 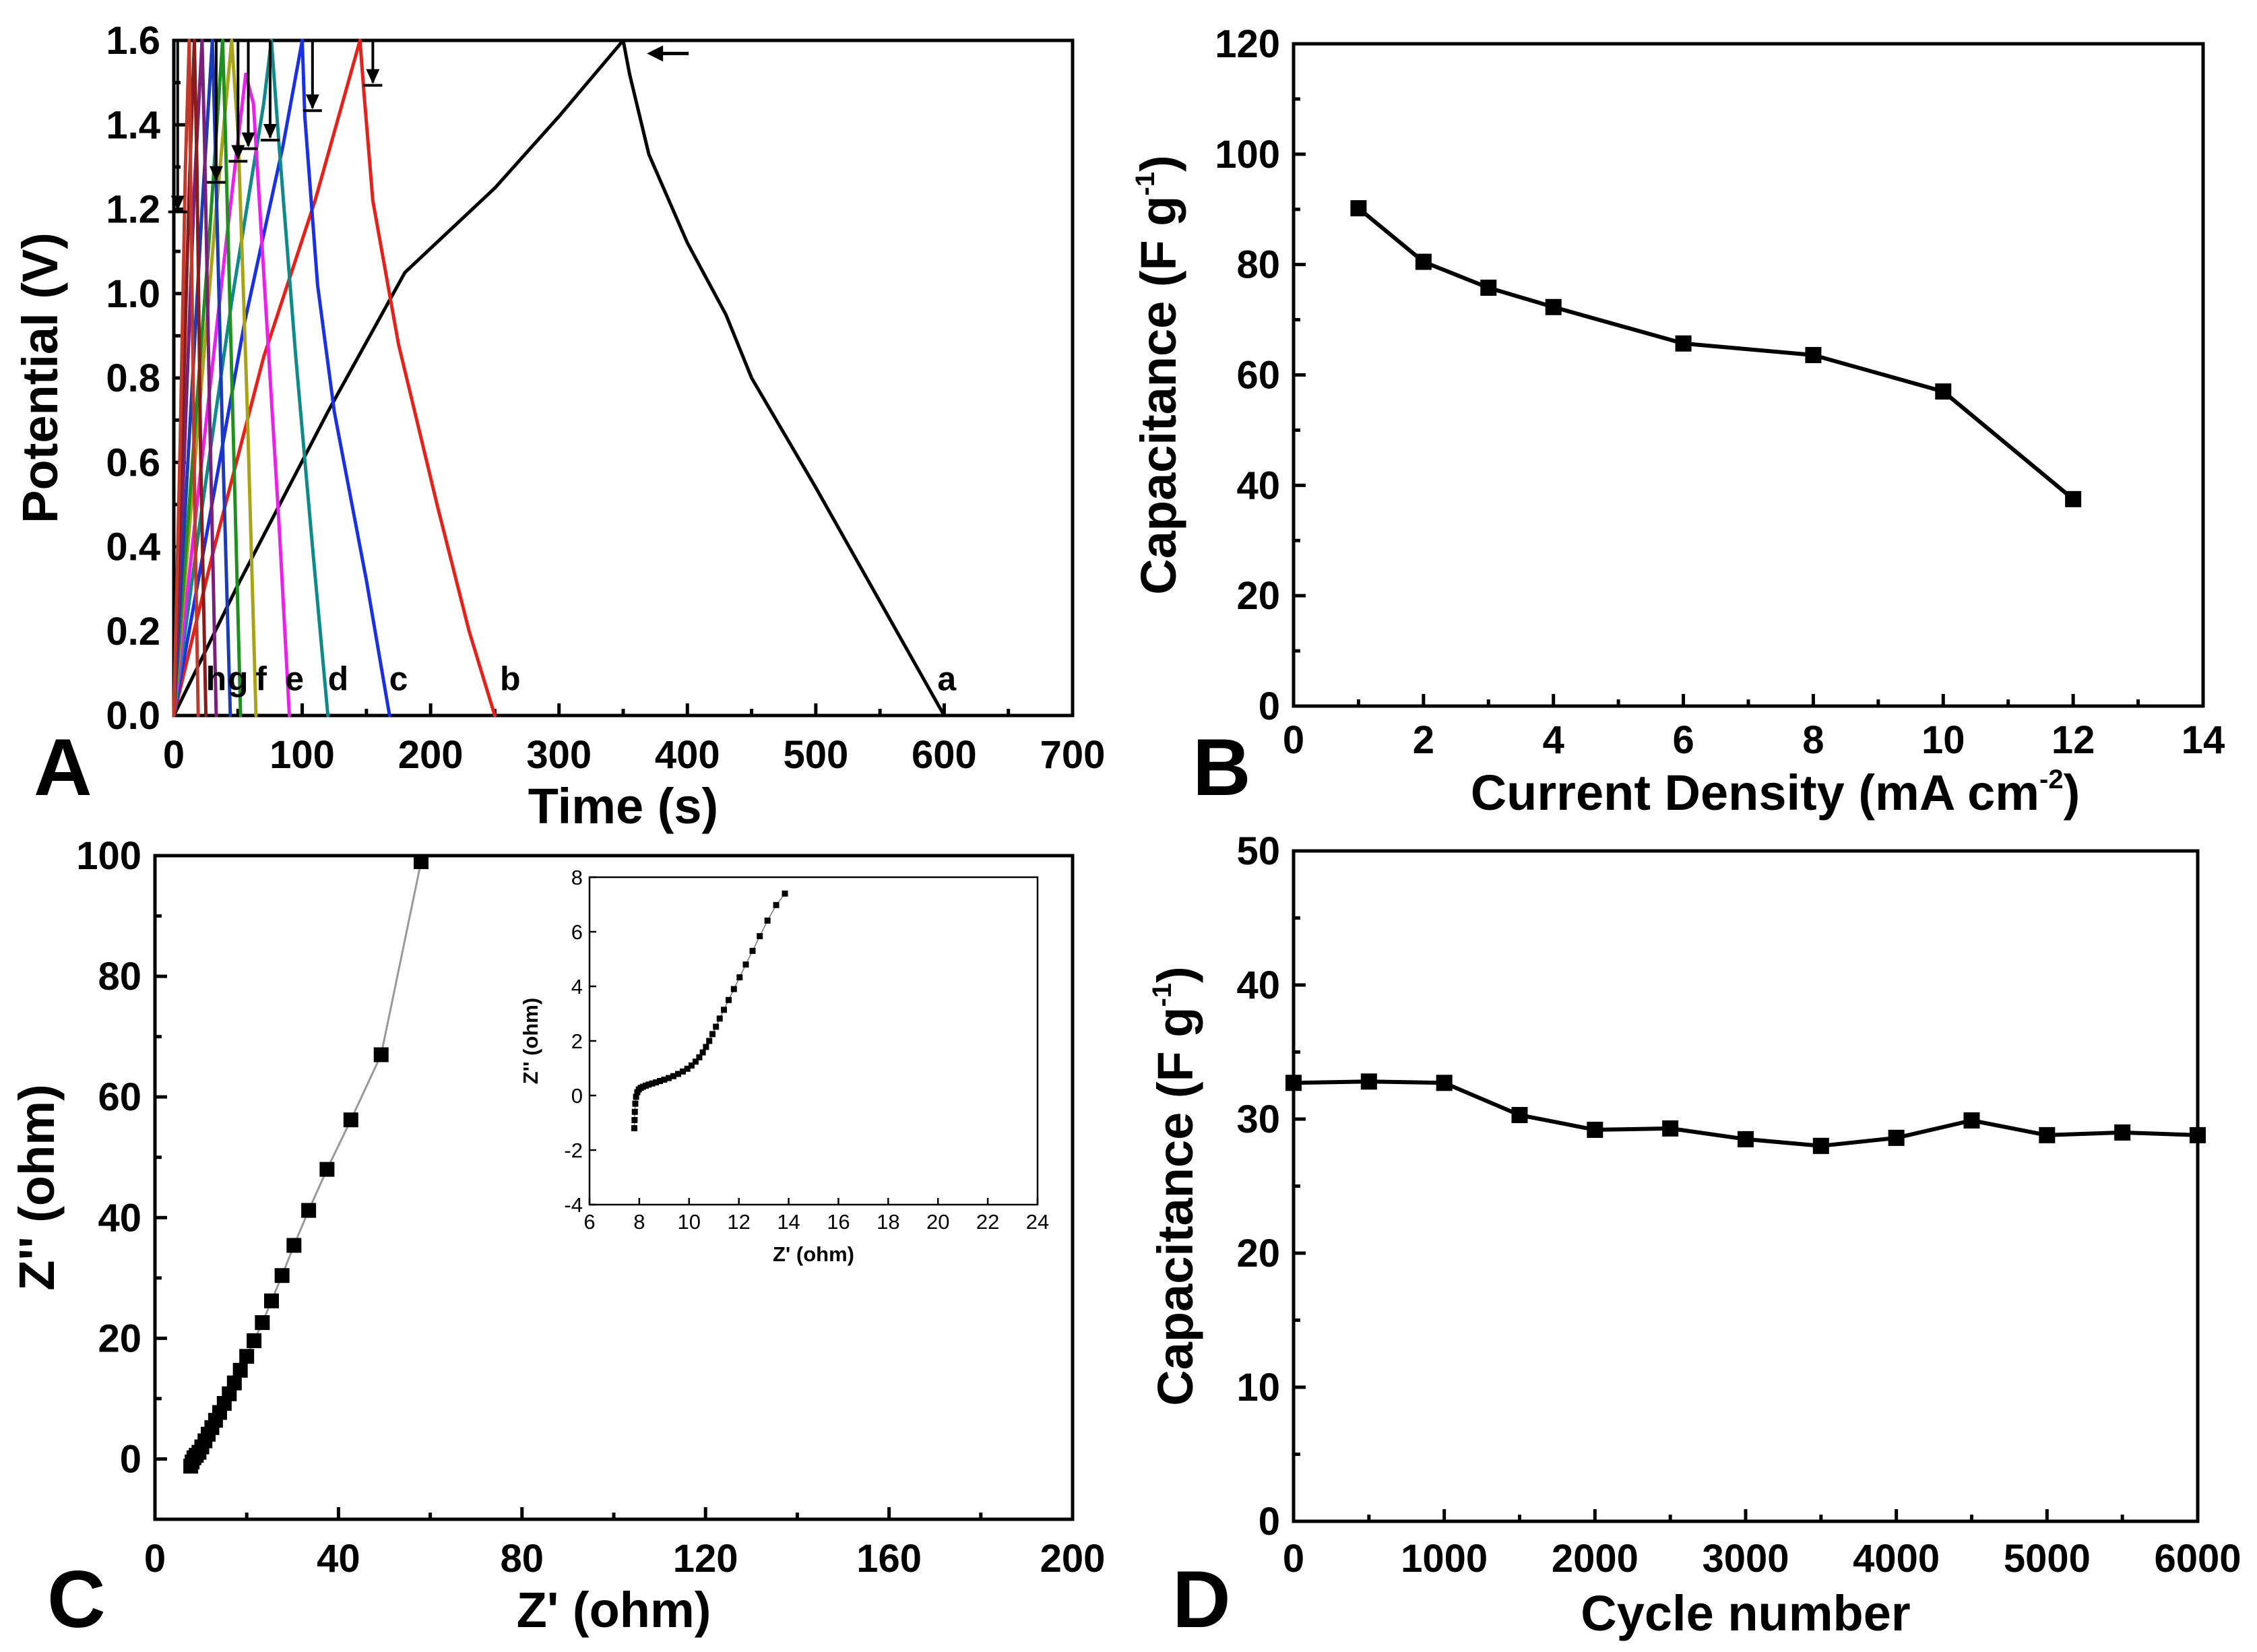 I want to click on x-tick-label: 200, so click(x=431, y=755).